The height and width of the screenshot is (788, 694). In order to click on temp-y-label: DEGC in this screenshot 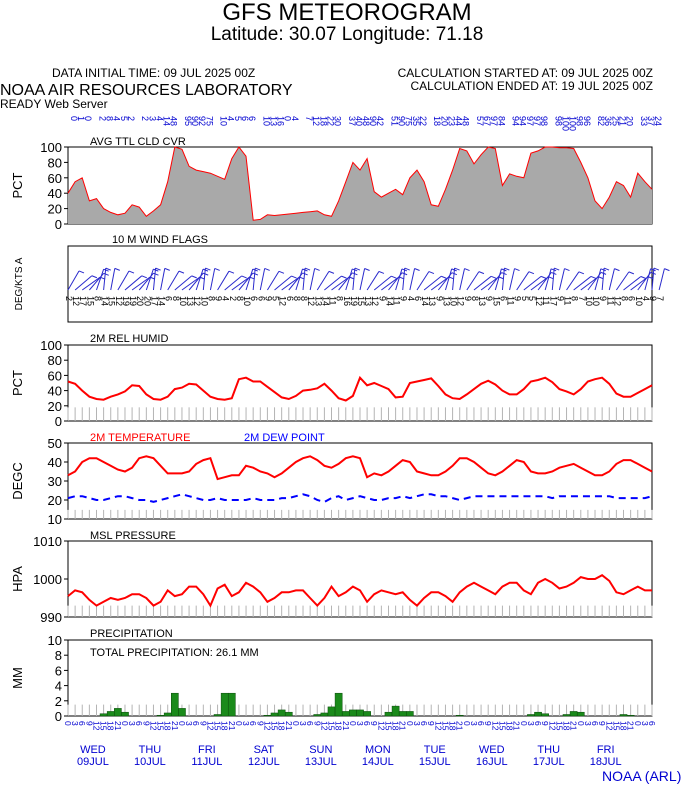, I will do `click(17, 481)`.